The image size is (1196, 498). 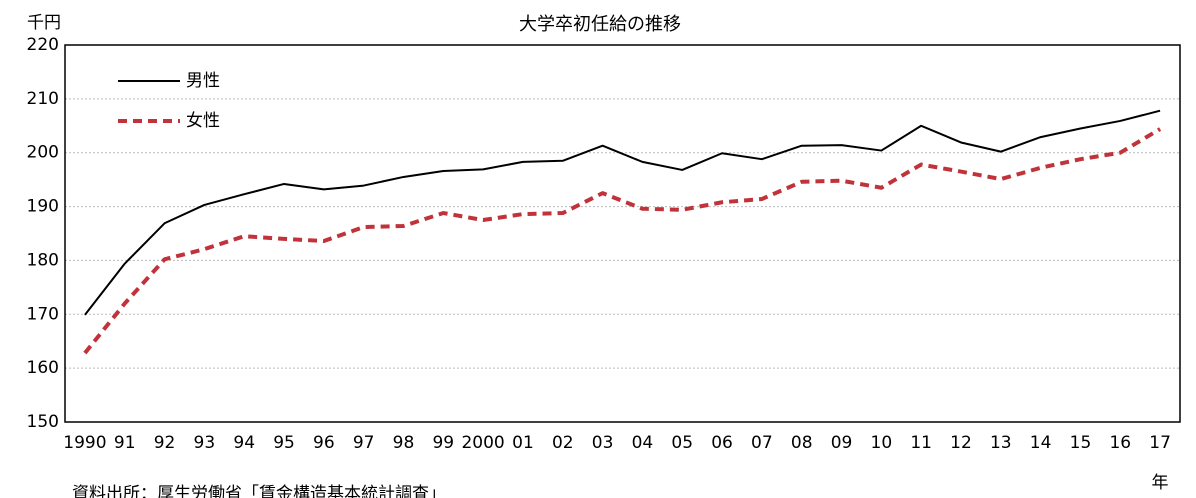 I want to click on x-tick-label: 94, so click(x=244, y=443).